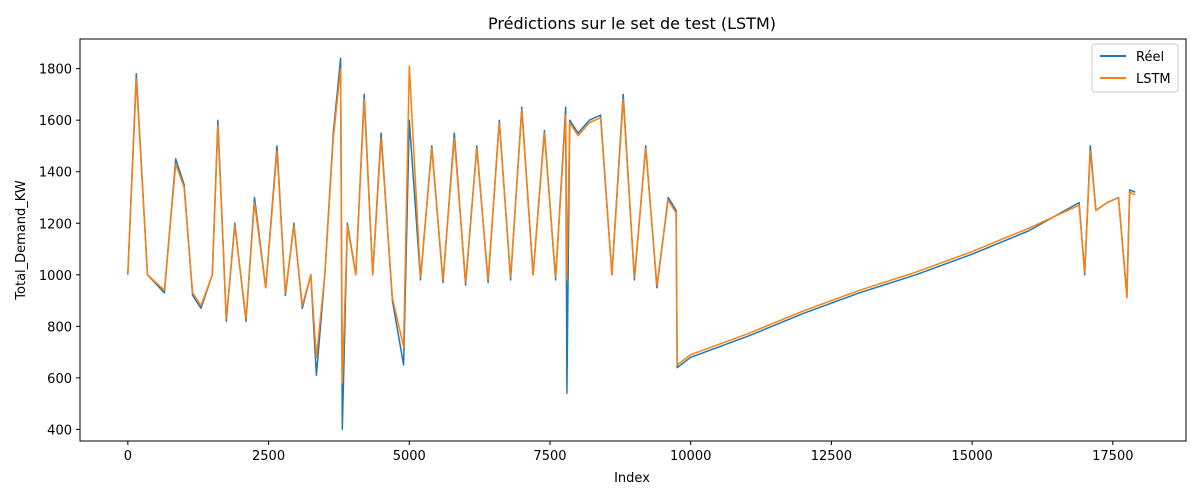  I want to click on x-tick-label: 10000, so click(690, 456).